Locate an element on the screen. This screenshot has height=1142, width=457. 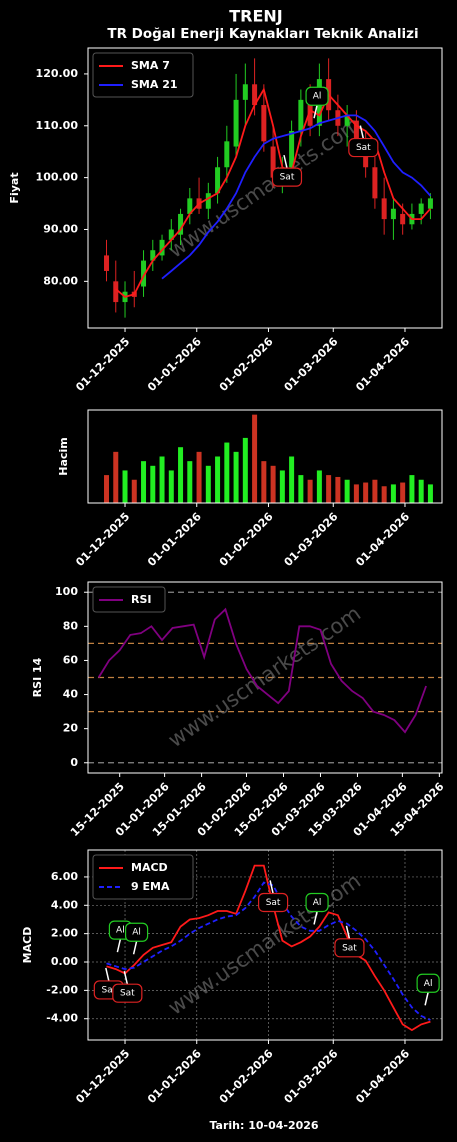
y-axis-title: MACD is located at coordinates (27, 945).